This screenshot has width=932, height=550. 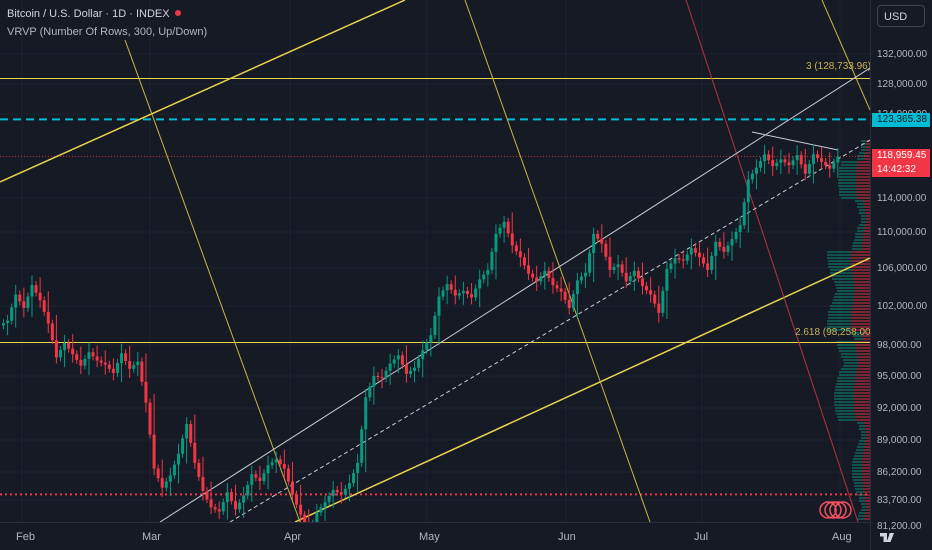 What do you see at coordinates (901, 16) in the screenshot?
I see `currency-button: USD` at bounding box center [901, 16].